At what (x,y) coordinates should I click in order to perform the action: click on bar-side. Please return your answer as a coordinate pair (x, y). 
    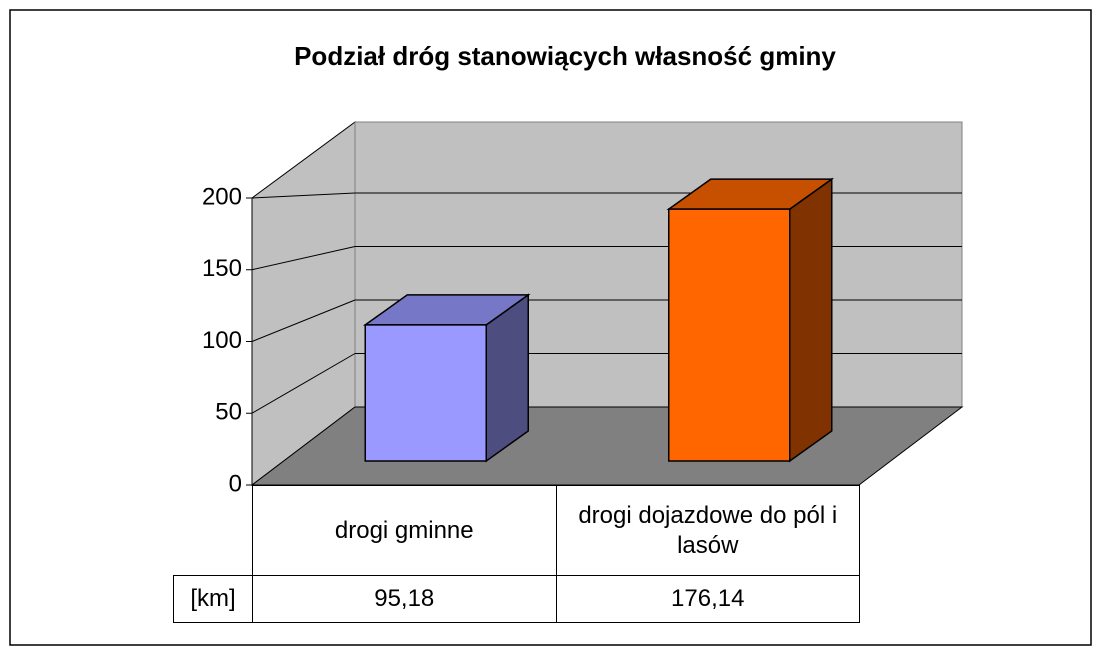
    Looking at the image, I should click on (811, 320).